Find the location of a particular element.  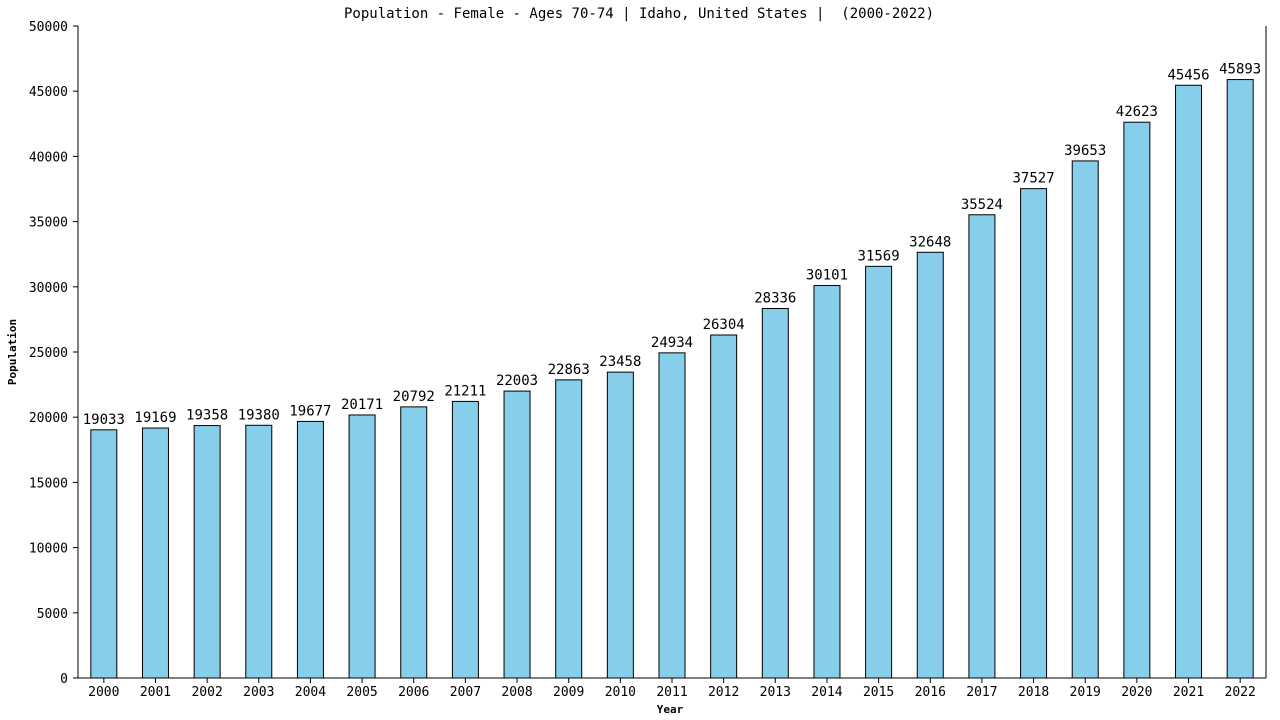

bar-2002 is located at coordinates (207, 552).